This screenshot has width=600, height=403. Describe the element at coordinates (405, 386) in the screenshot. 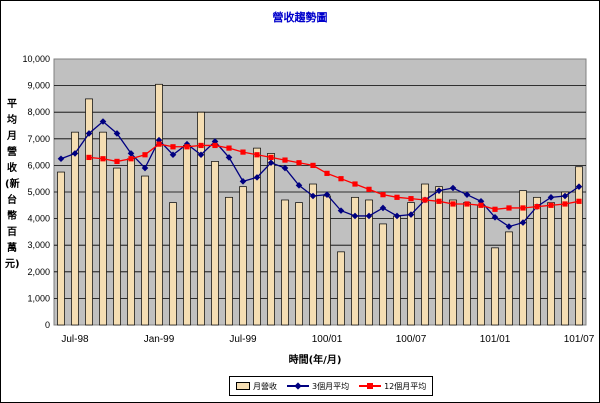

I see `legend-label-12m-avg: 12個月平均` at that location.